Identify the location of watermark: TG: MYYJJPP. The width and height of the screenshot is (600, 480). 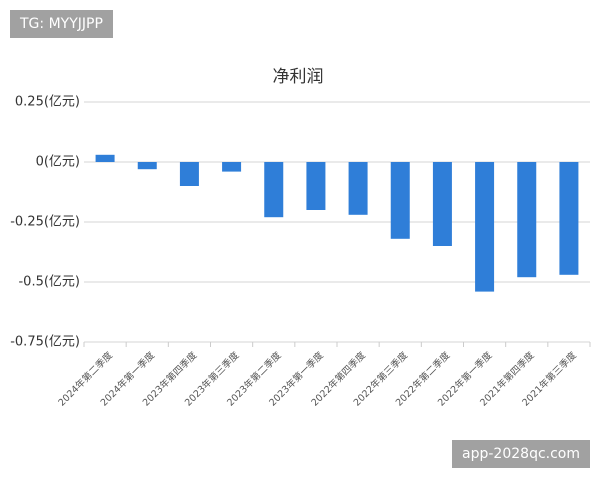
(61, 24).